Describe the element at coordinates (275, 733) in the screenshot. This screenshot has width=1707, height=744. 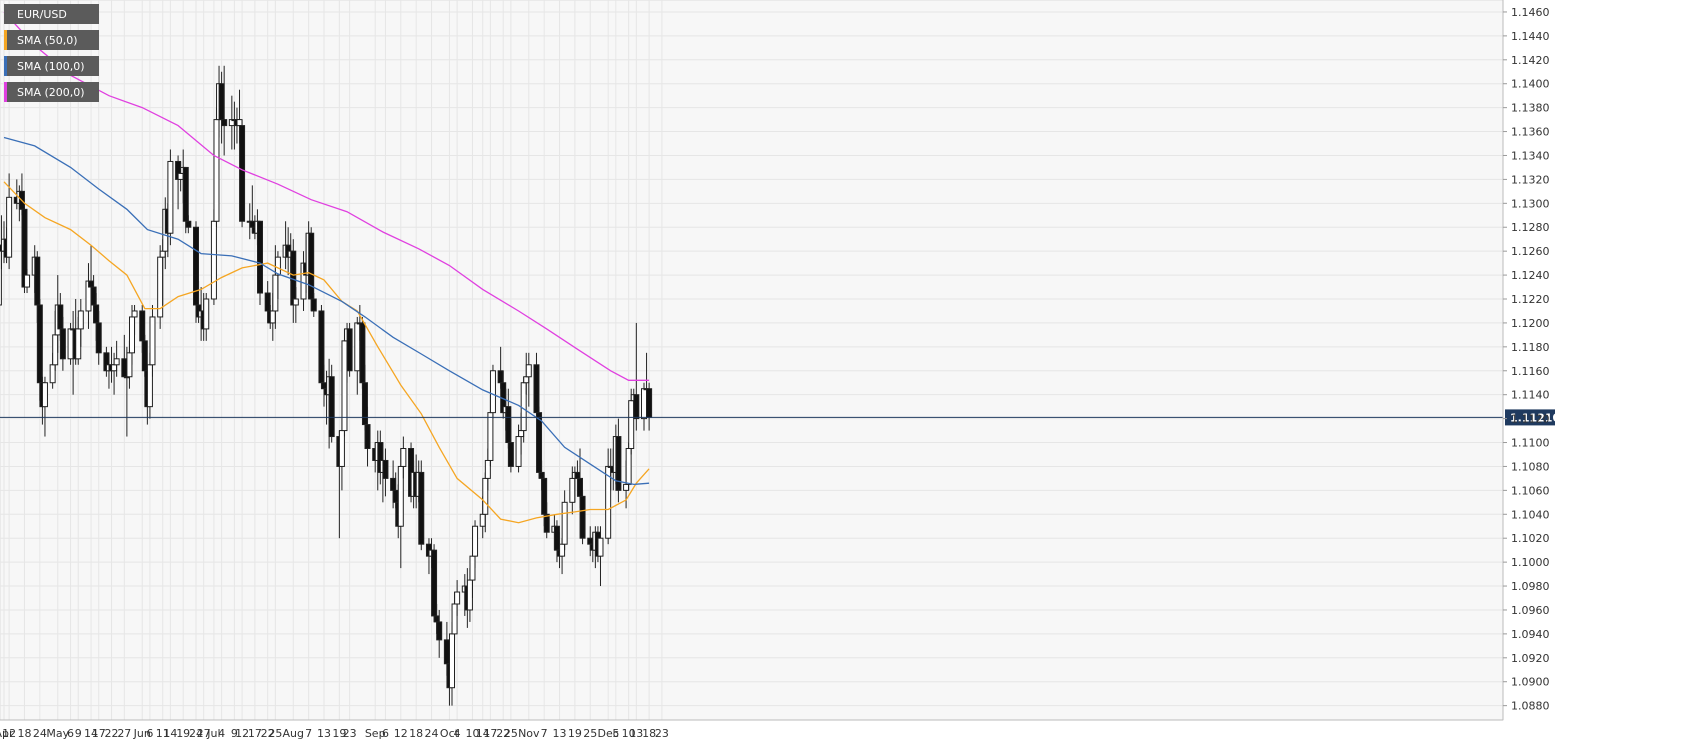
I see `x-tick-label: 25` at that location.